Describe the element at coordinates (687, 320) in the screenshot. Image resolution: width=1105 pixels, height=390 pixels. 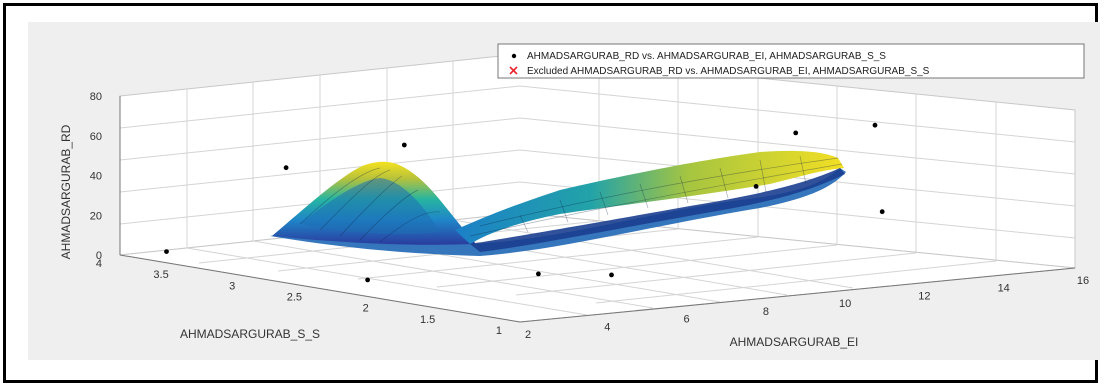
I see `x-tick-label: 6` at that location.